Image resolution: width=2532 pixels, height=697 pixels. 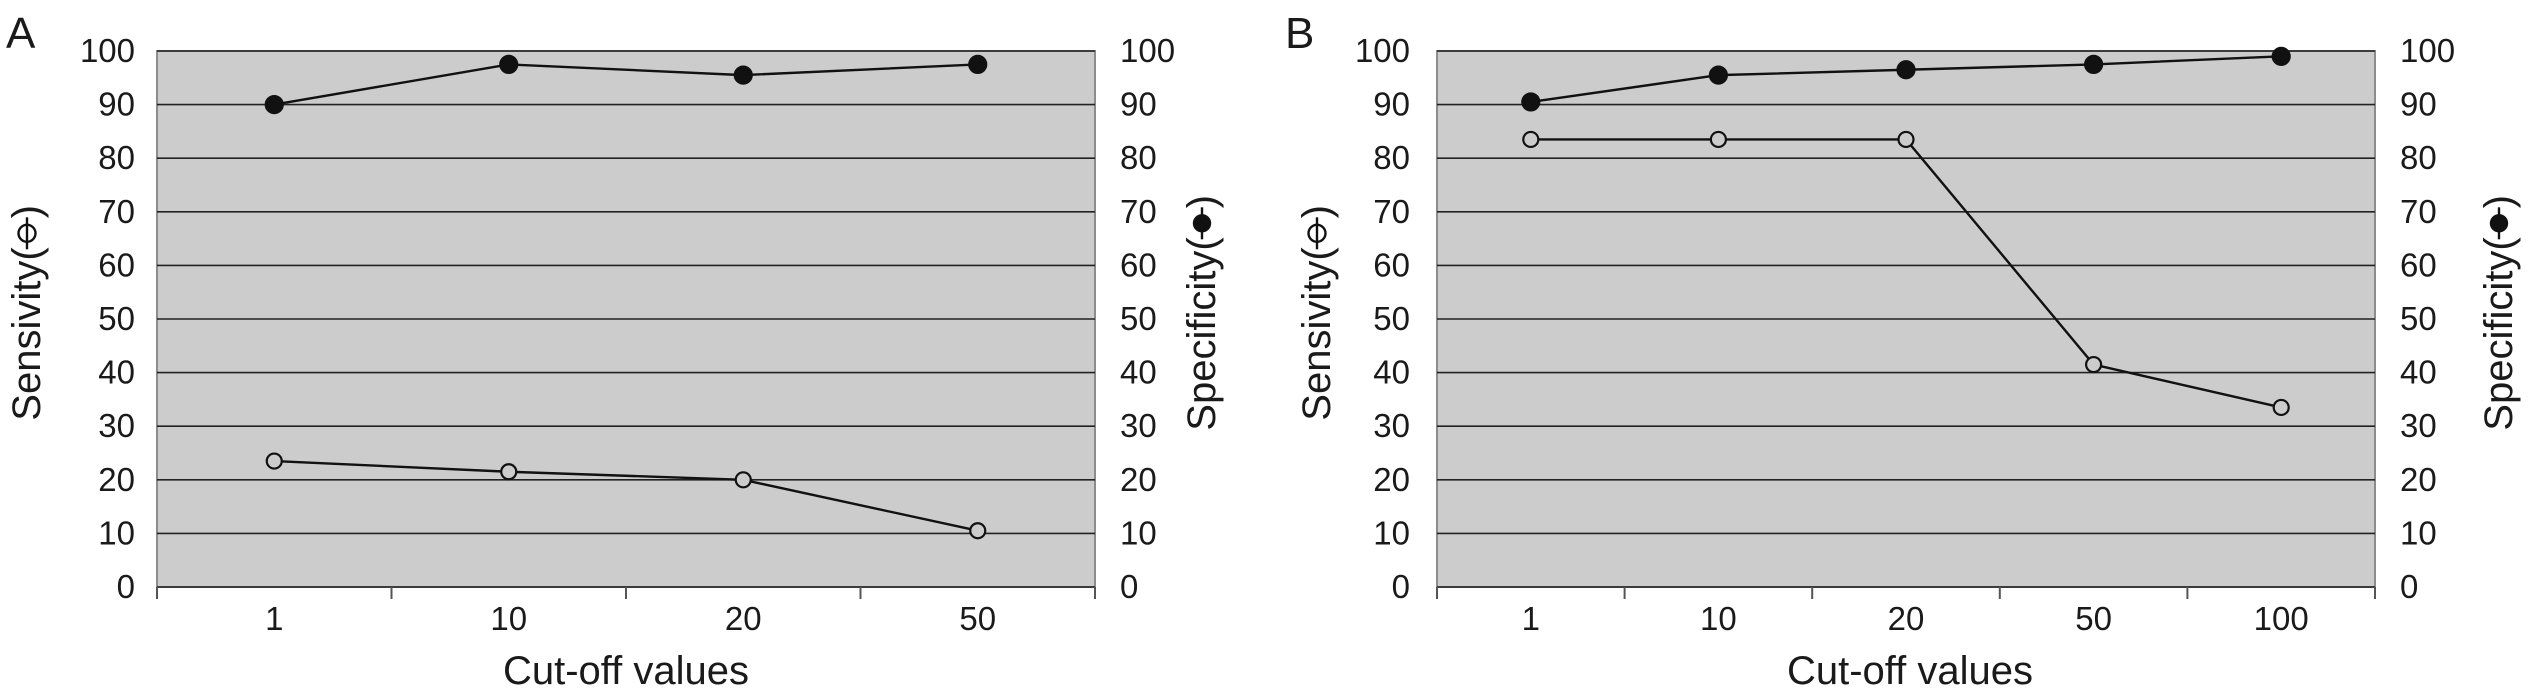 I want to click on x-tick-label: 100, so click(x=2281, y=618).